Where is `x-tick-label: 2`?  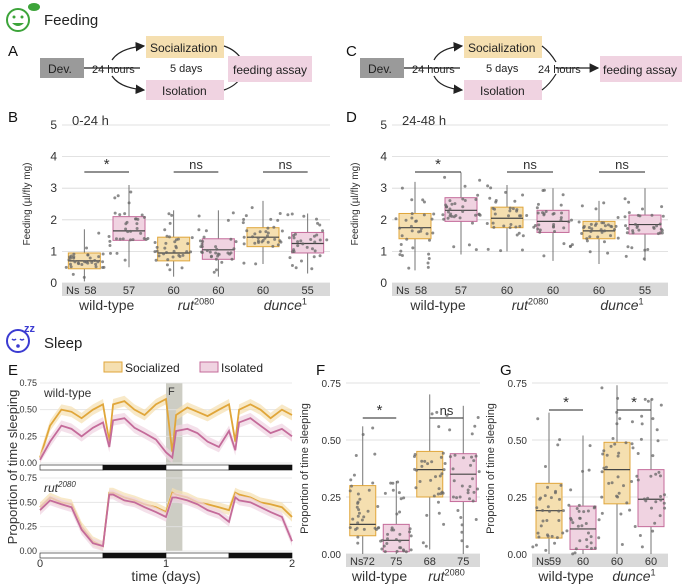 x-tick-label: 2 is located at coordinates (292, 564).